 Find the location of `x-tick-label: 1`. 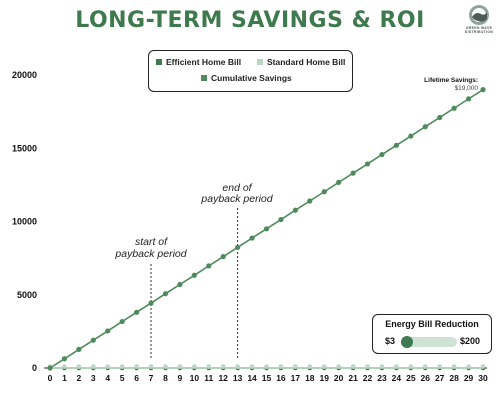

x-tick-label: 1 is located at coordinates (64, 378).